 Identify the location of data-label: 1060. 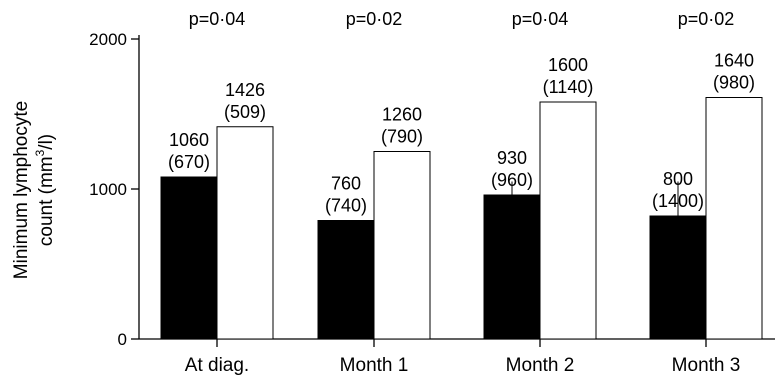
(189, 140).